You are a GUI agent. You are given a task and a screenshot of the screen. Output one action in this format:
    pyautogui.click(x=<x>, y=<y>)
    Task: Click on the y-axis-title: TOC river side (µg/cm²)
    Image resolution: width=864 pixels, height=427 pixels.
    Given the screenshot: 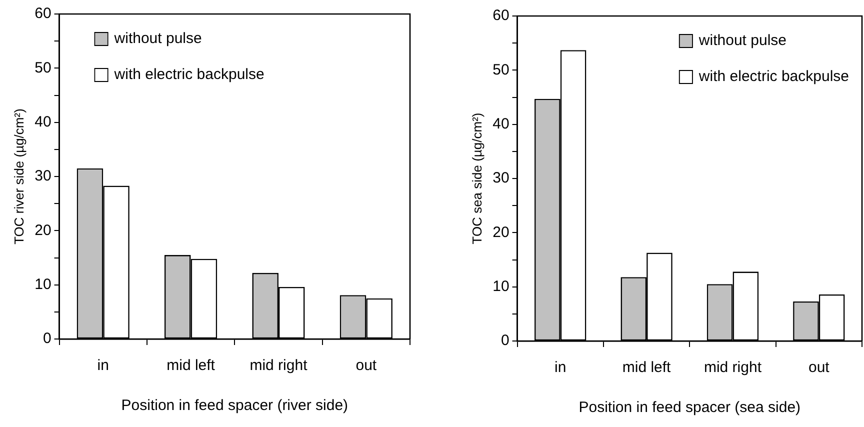 What is the action you would take?
    pyautogui.click(x=18, y=176)
    